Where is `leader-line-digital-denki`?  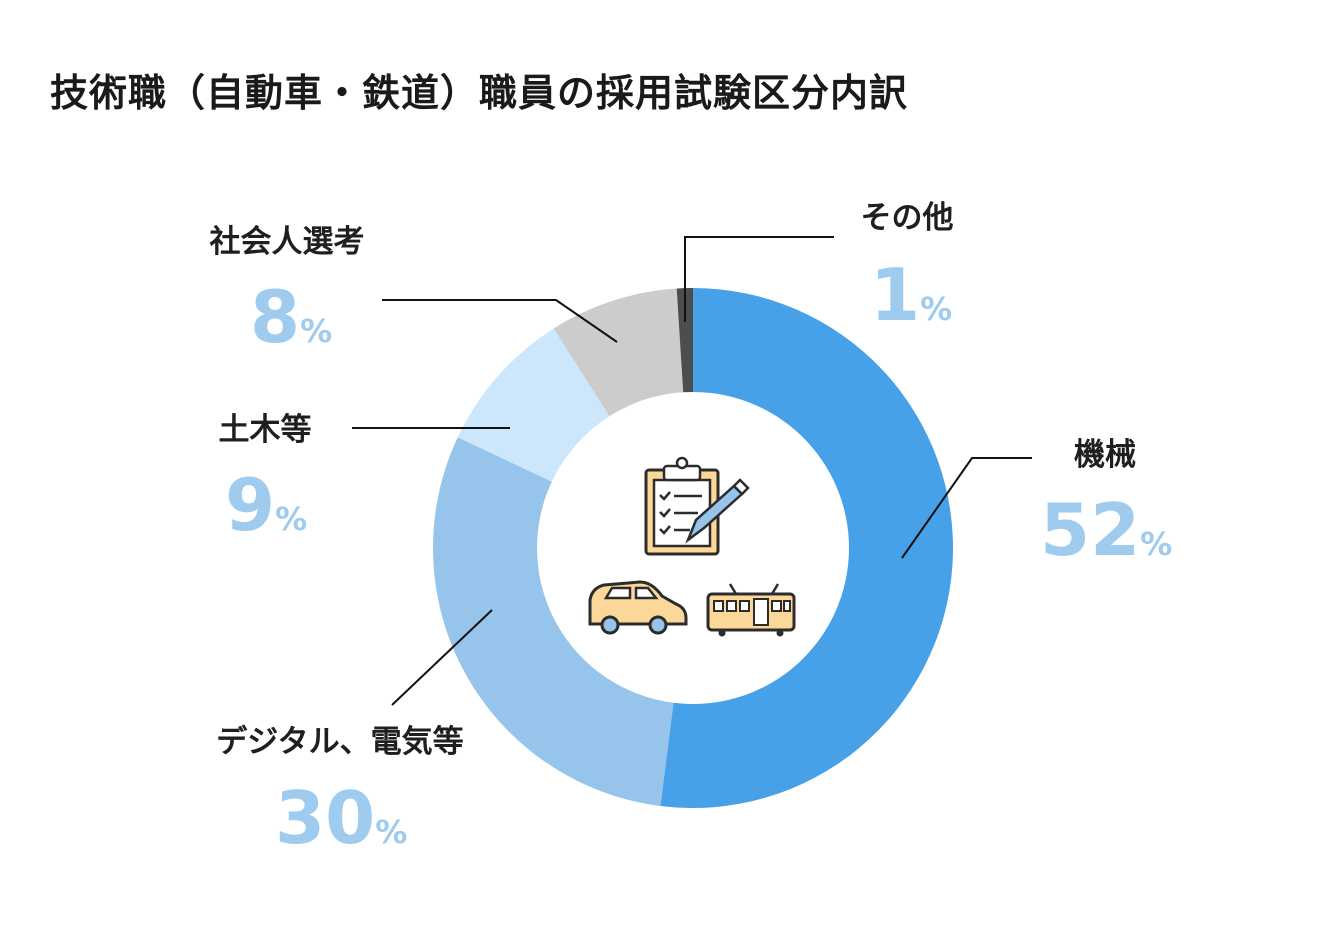 leader-line-digital-denki is located at coordinates (442, 657).